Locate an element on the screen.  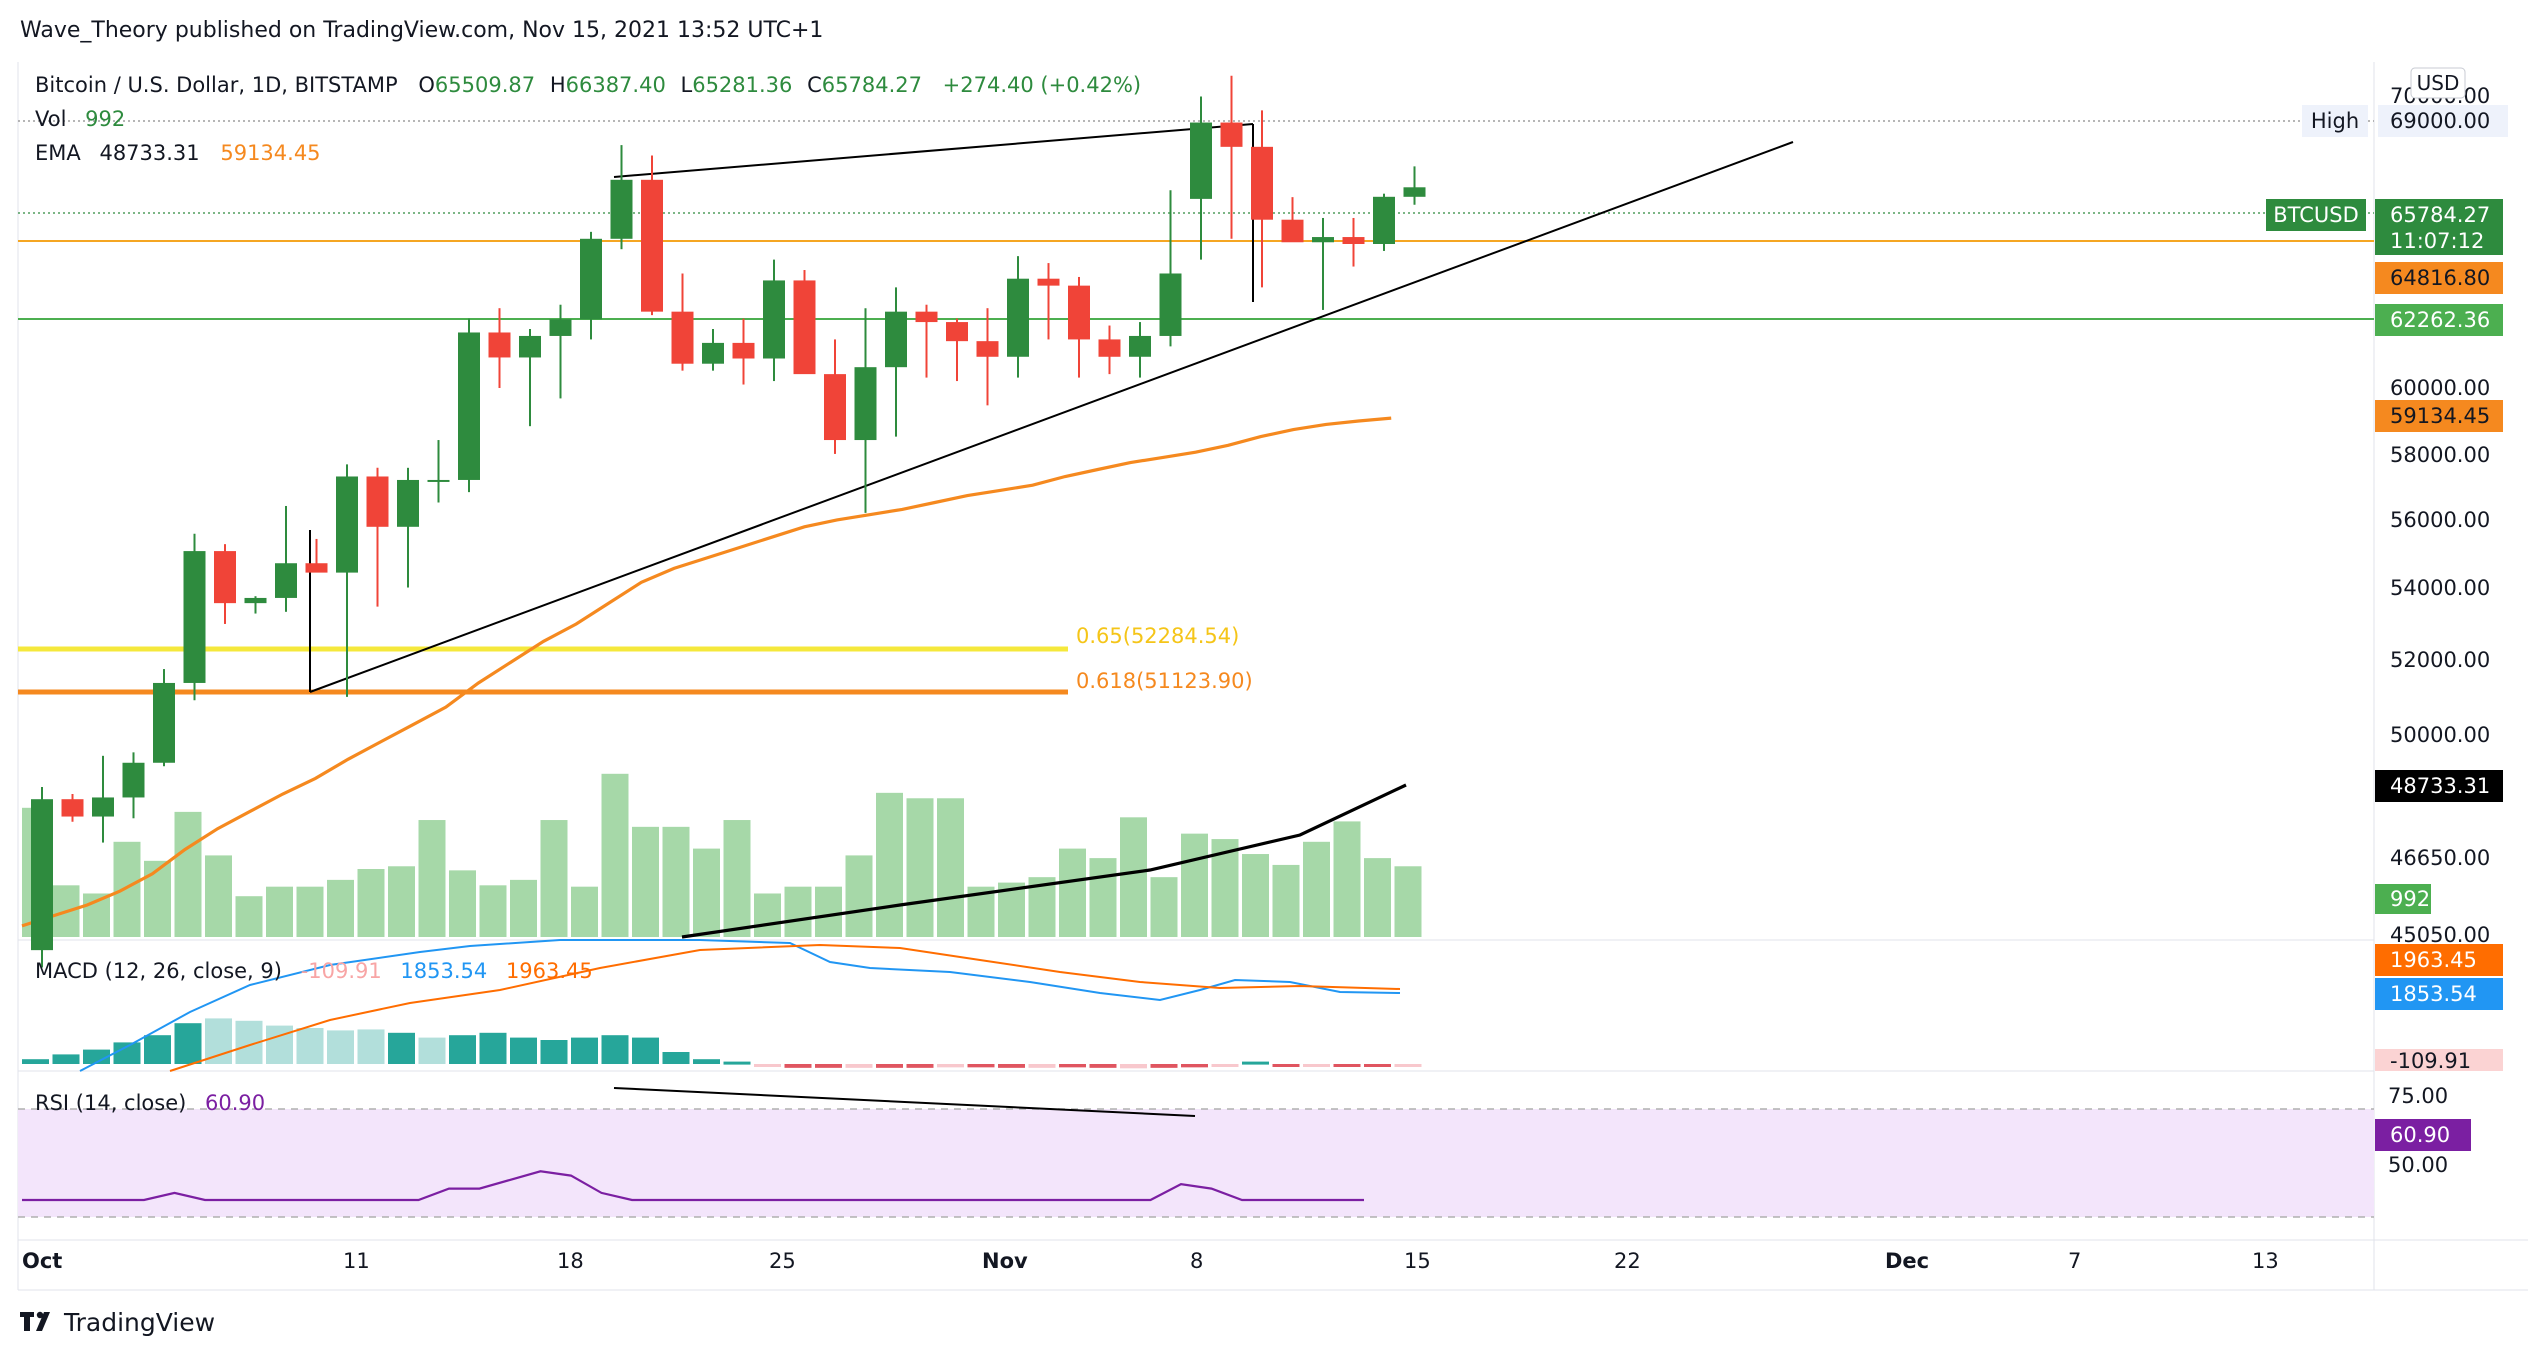
rsi-title: RSI (14, close) is located at coordinates (110, 1103).